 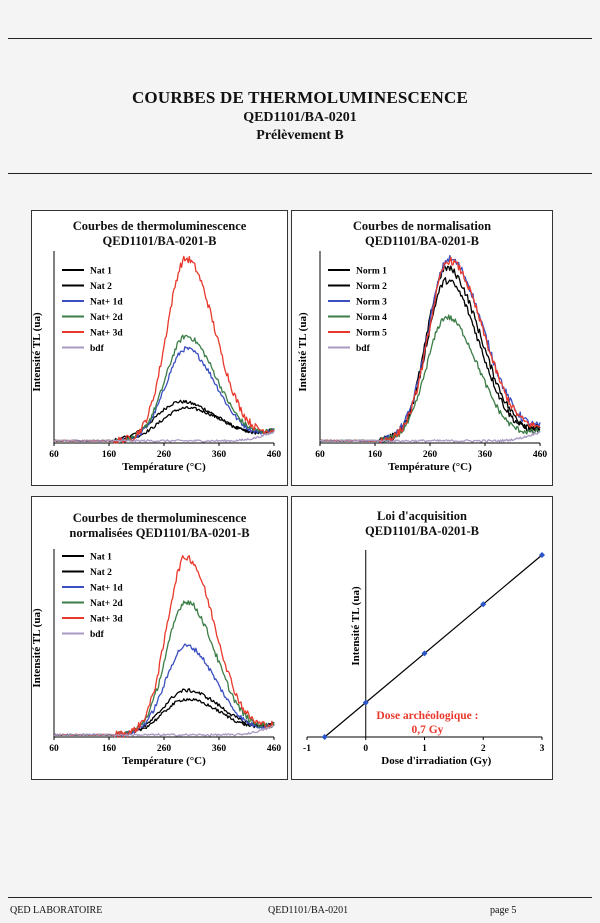 What do you see at coordinates (427, 716) in the screenshot?
I see `annotation-line: Dose archéologique :` at bounding box center [427, 716].